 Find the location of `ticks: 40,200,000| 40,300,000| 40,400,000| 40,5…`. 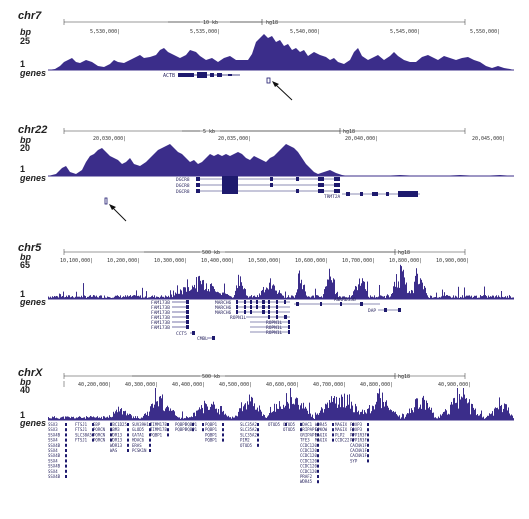

ticks: 40,200,000| 40,300,000| 40,400,000| 40,5… is located at coordinates (274, 385).